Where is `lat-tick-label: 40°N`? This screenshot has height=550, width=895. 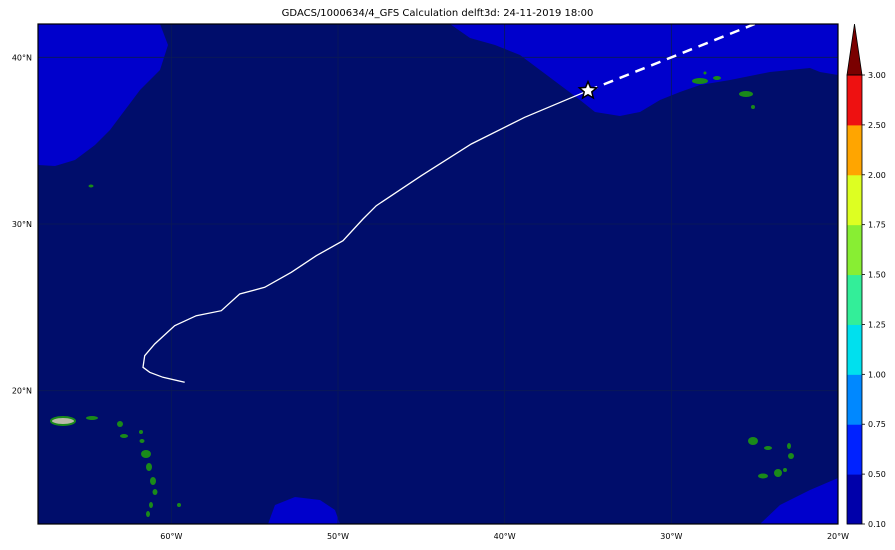
lat-tick-label: 40°N is located at coordinates (22, 57).